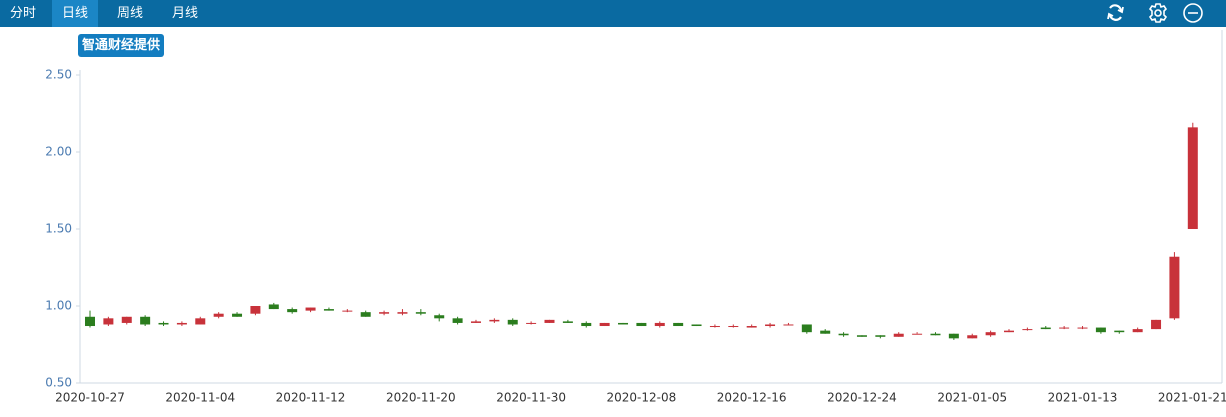  I want to click on x-tick-label: 2021-01-05, so click(972, 398).